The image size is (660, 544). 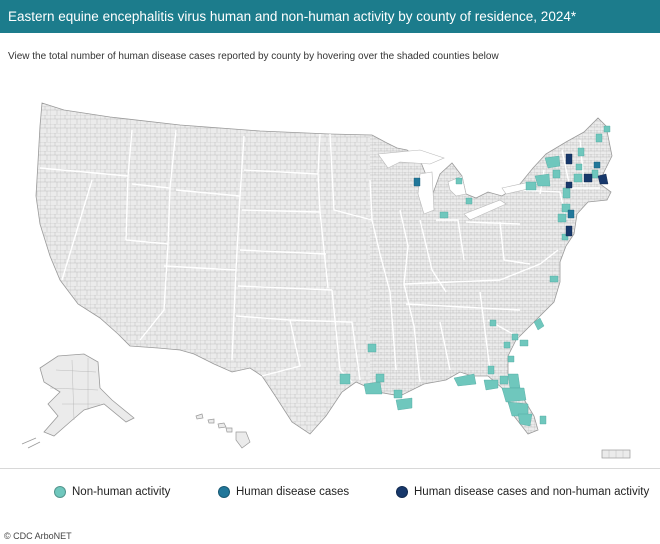 What do you see at coordinates (402, 492) in the screenshot?
I see `legend-swatch-both` at bounding box center [402, 492].